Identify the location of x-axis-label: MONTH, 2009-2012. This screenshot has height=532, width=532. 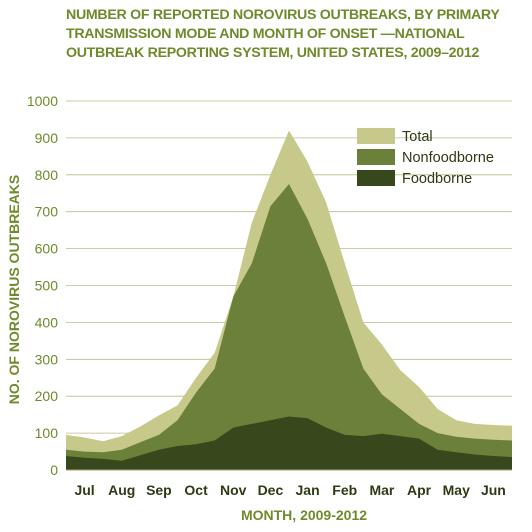
(304, 515).